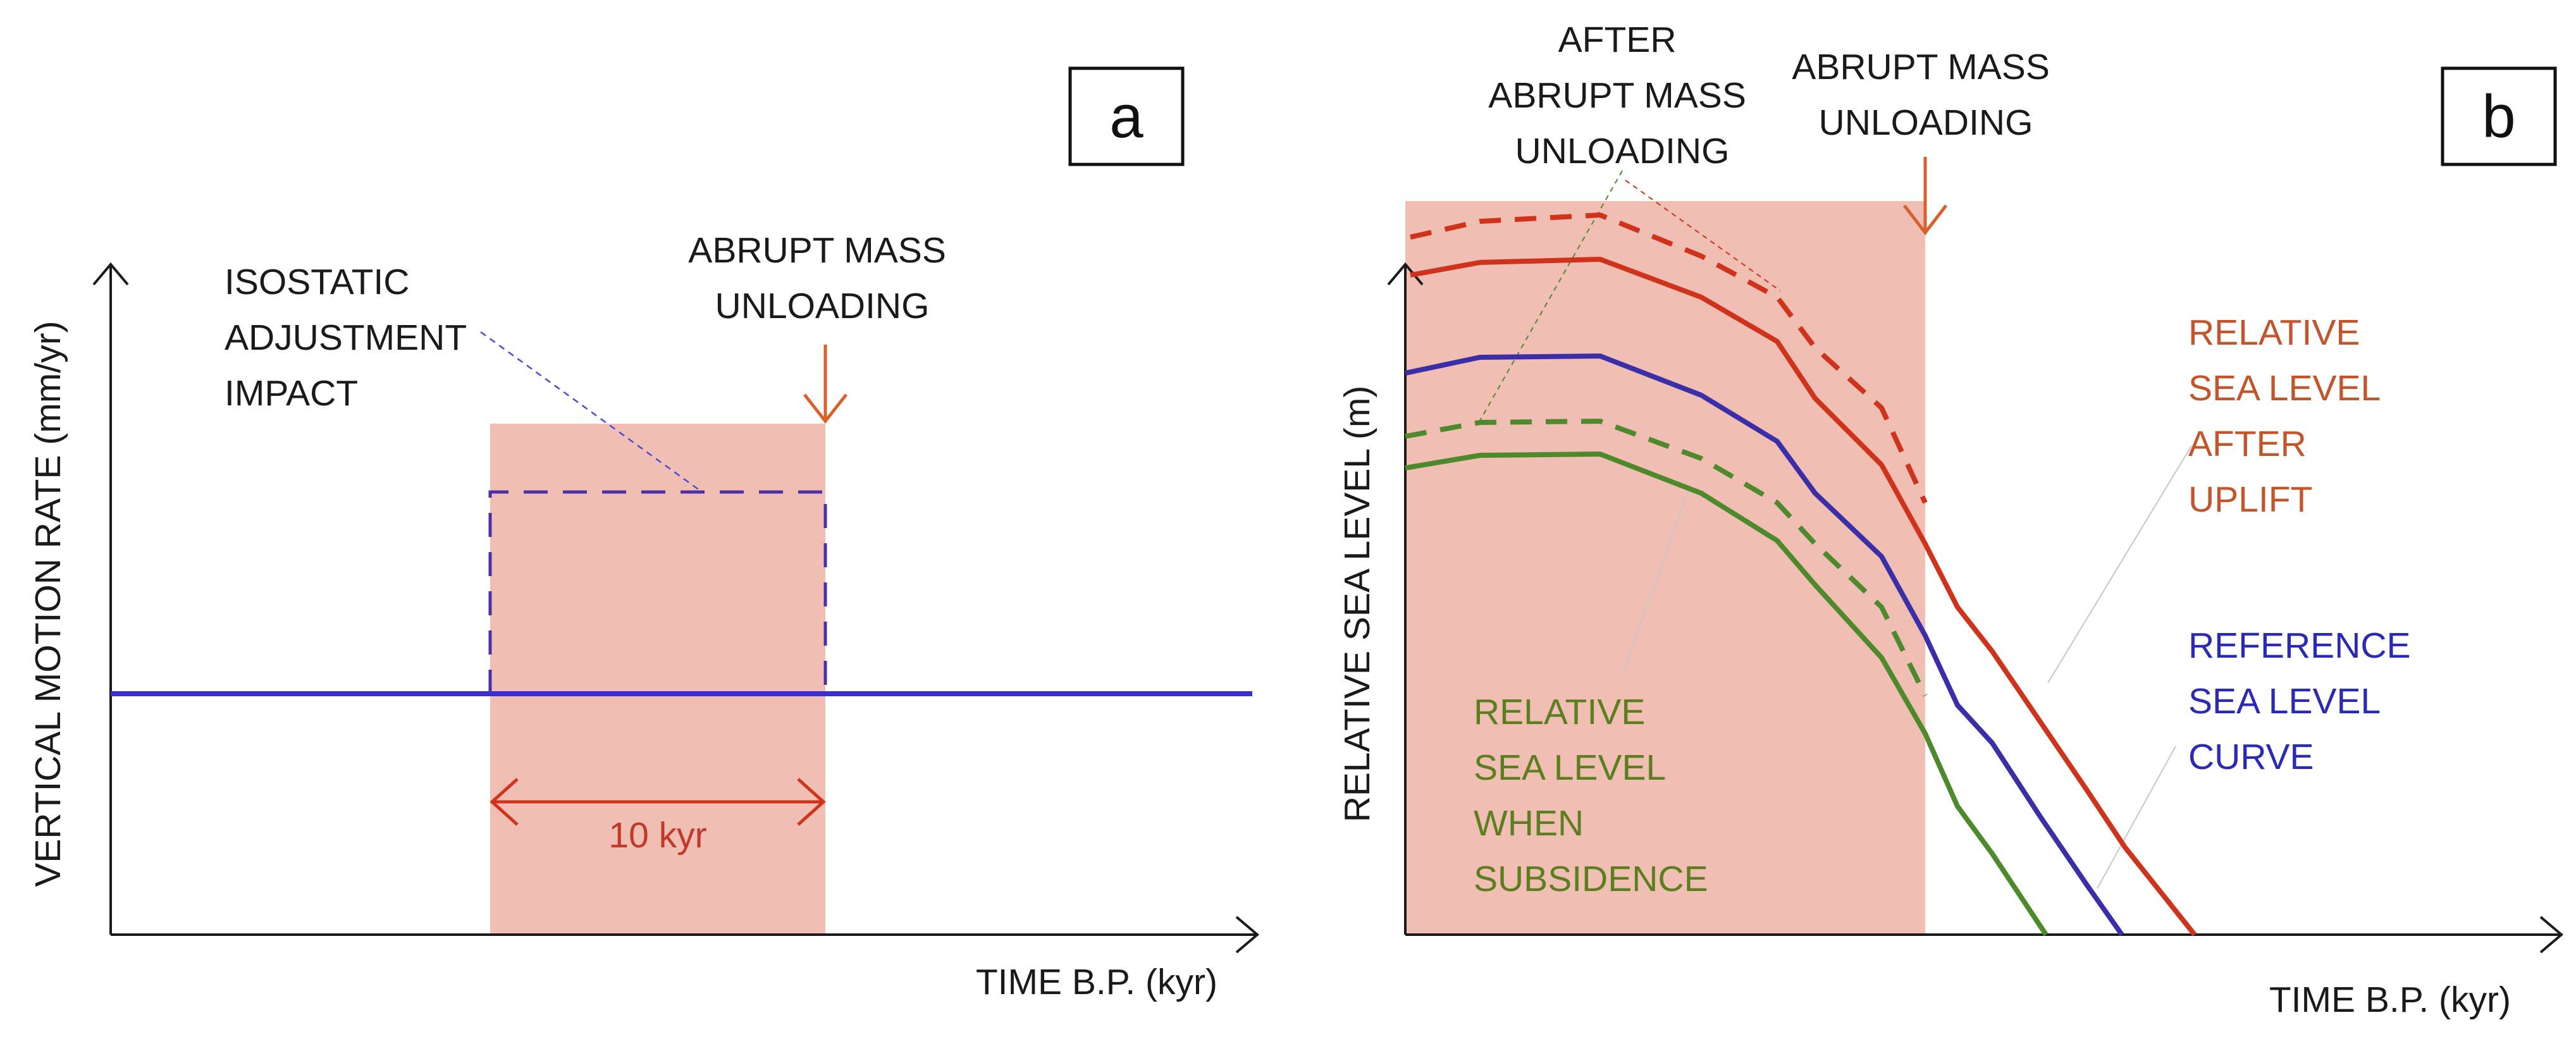 The height and width of the screenshot is (1039, 2576). Describe the element at coordinates (1570, 768) in the screenshot. I see `panel-b-subsidence-label-line: SEA LEVEL` at that location.